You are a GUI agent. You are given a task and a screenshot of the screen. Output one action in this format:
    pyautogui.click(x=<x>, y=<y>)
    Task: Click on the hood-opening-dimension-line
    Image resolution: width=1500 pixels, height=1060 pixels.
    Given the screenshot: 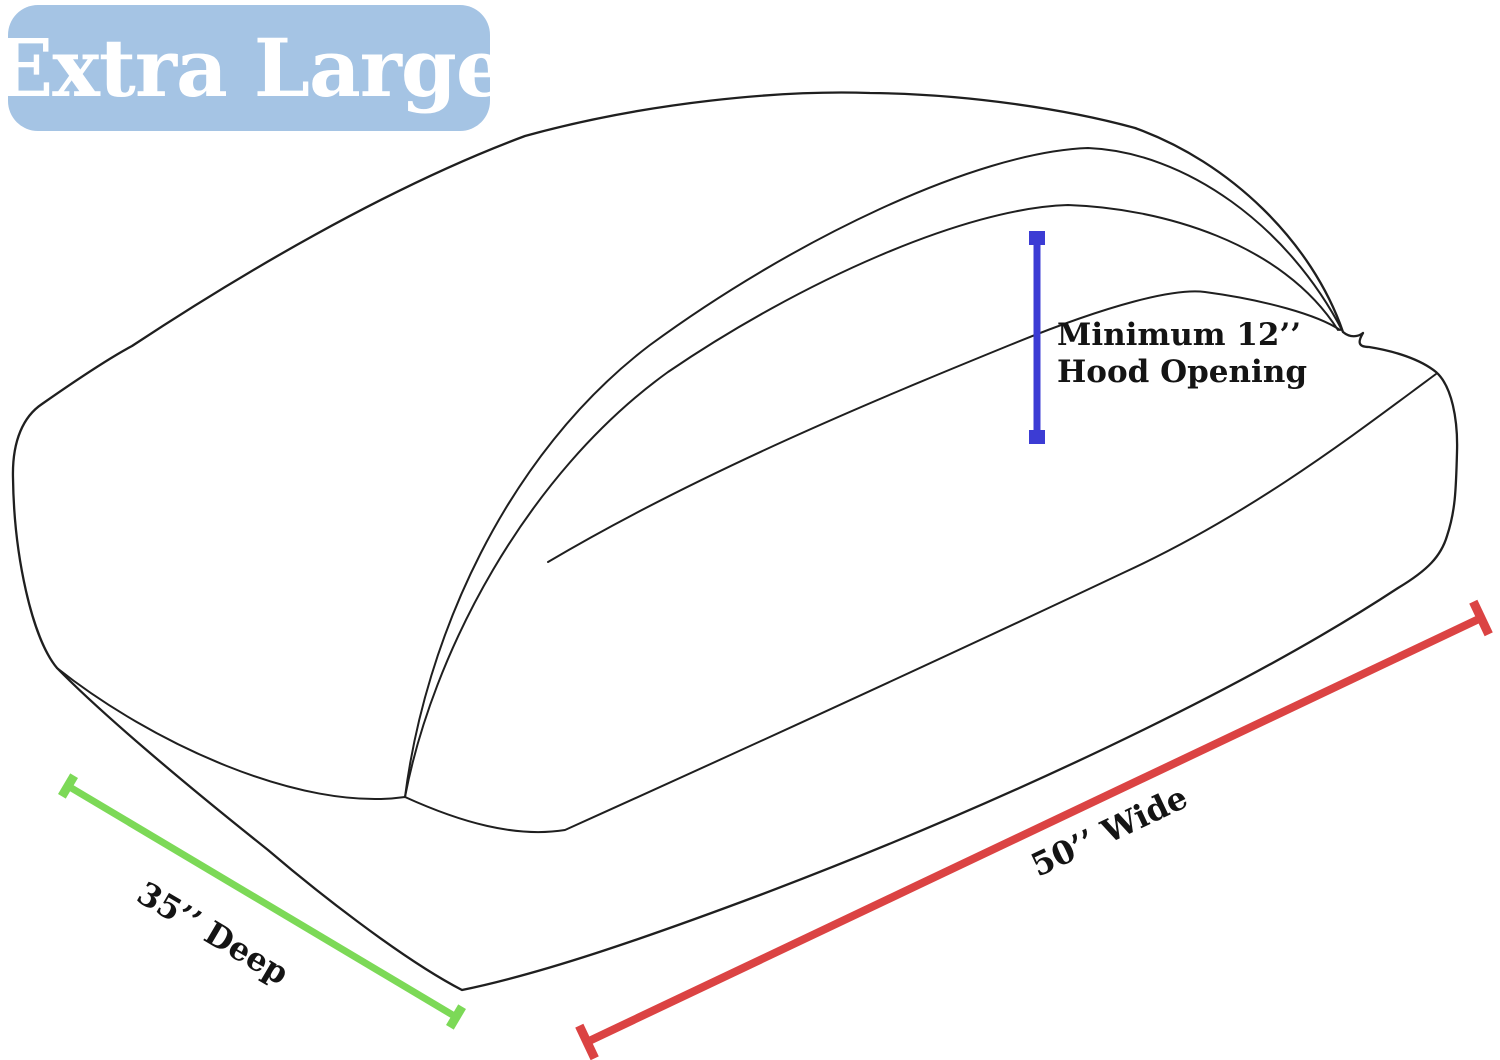 What is the action you would take?
    pyautogui.click(x=1037, y=337)
    